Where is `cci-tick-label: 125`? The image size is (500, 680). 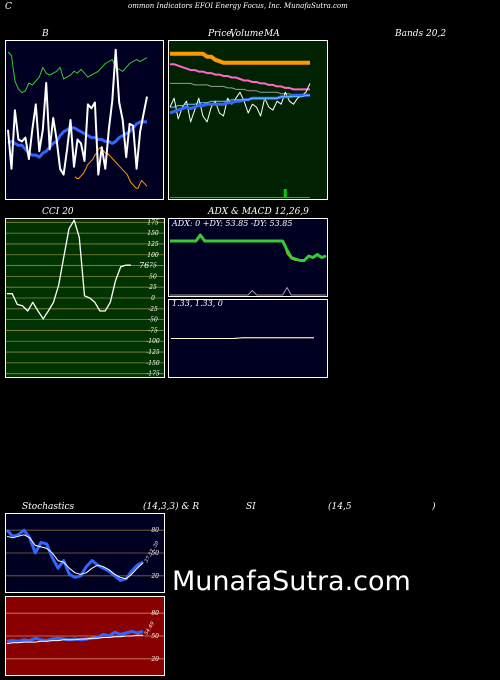
cci-tick-label: 125 is located at coordinates (153, 244).